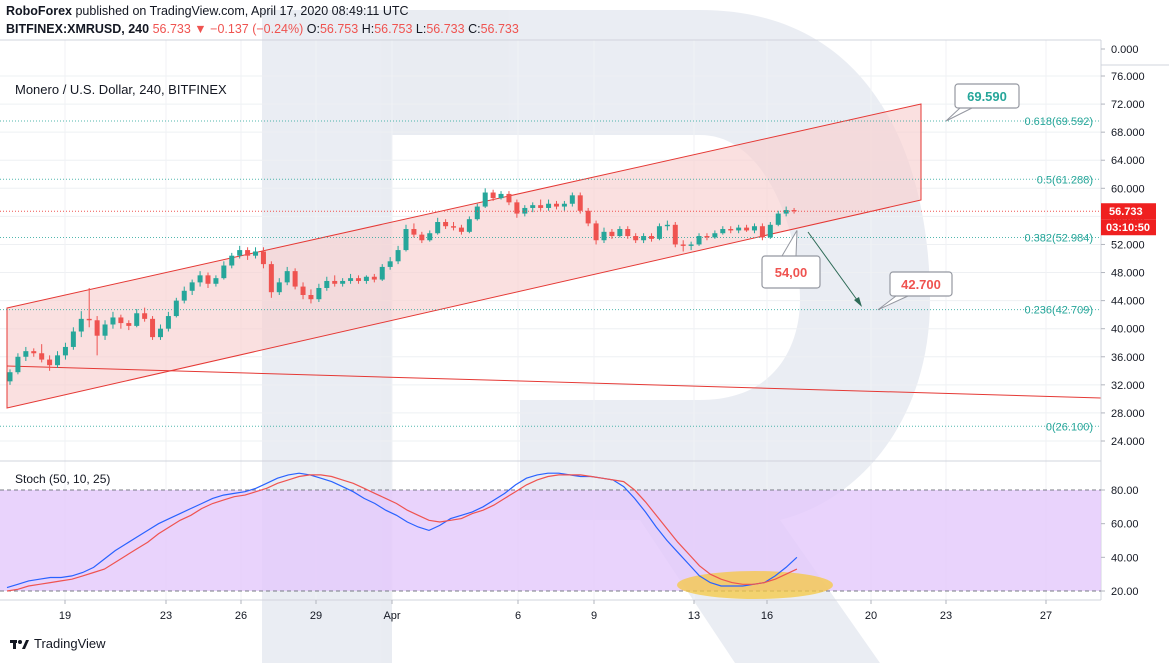  Describe the element at coordinates (257, 29) in the screenshot. I see `price-change: −0.137 (−0.24%)` at that location.